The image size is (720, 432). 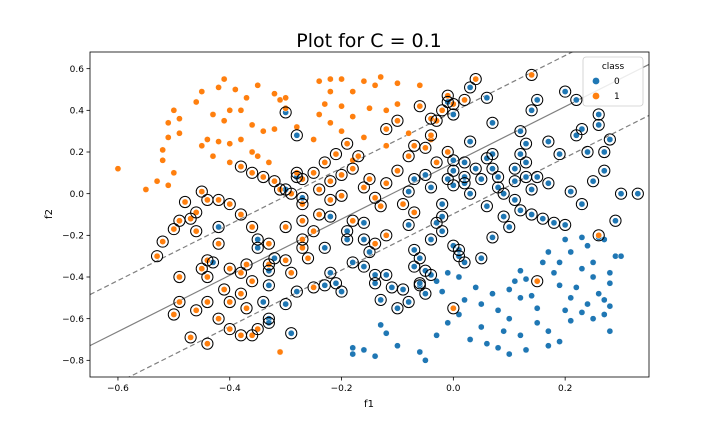 I want to click on legend-title: class, so click(x=613, y=67).